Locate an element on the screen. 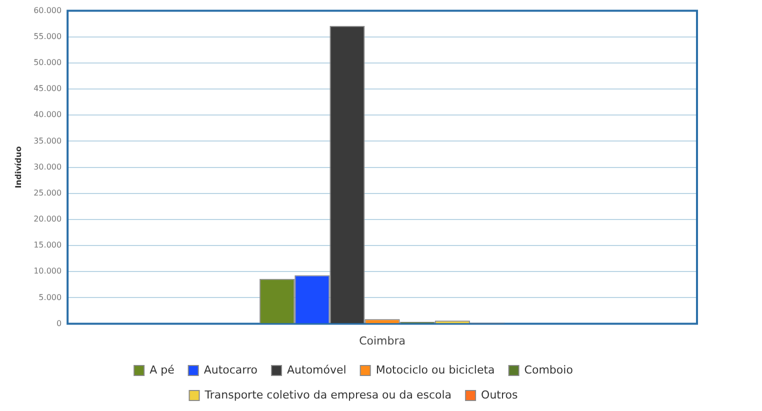  y-tick-label: 60.000 is located at coordinates (48, 10).